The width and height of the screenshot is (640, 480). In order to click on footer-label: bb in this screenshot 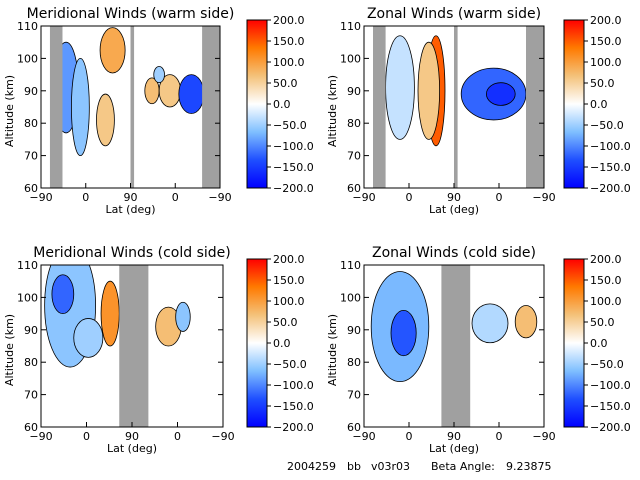, I will do `click(354, 466)`.